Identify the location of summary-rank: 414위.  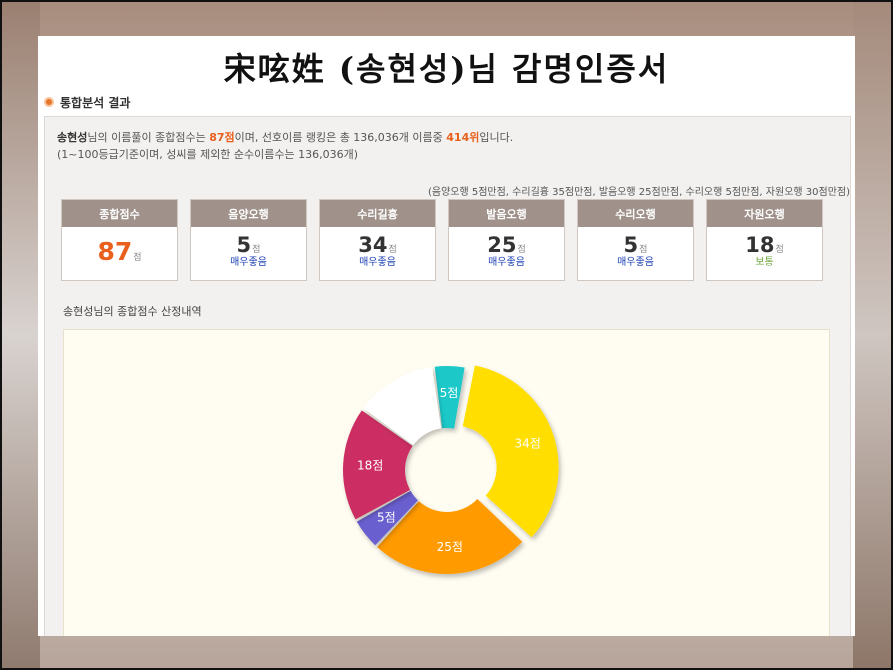
(463, 137).